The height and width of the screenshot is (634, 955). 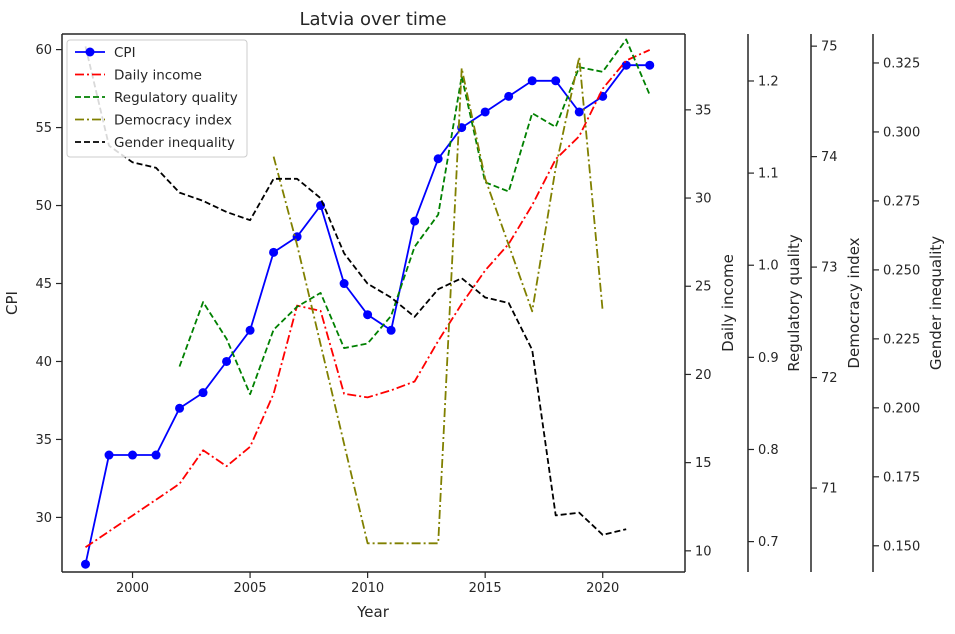 What do you see at coordinates (829, 268) in the screenshot?
I see `democracy-tick-label-2: 73` at bounding box center [829, 268].